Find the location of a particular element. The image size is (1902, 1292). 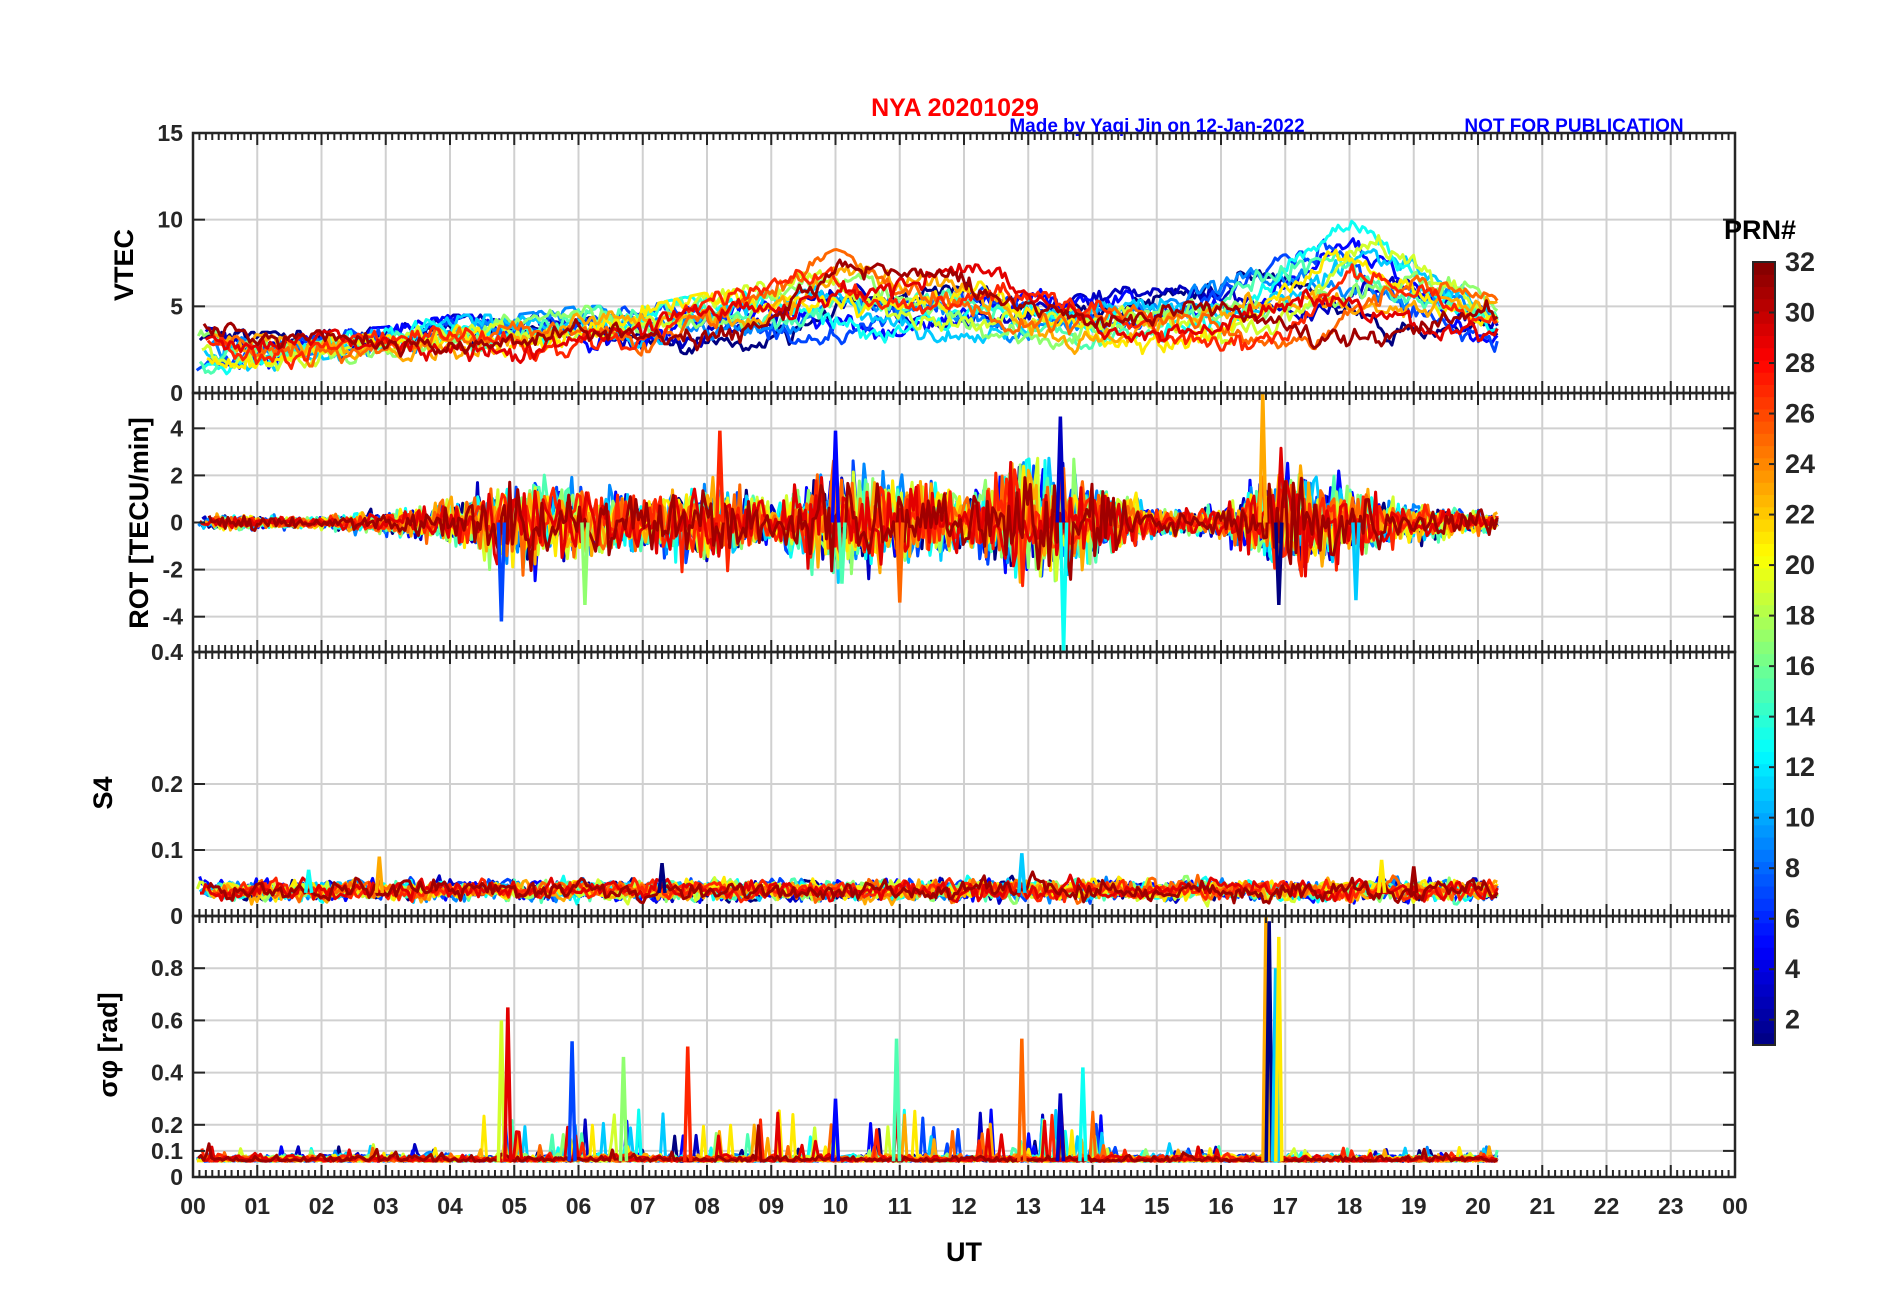

vtec-ylabel: VTEC is located at coordinates (124, 265).